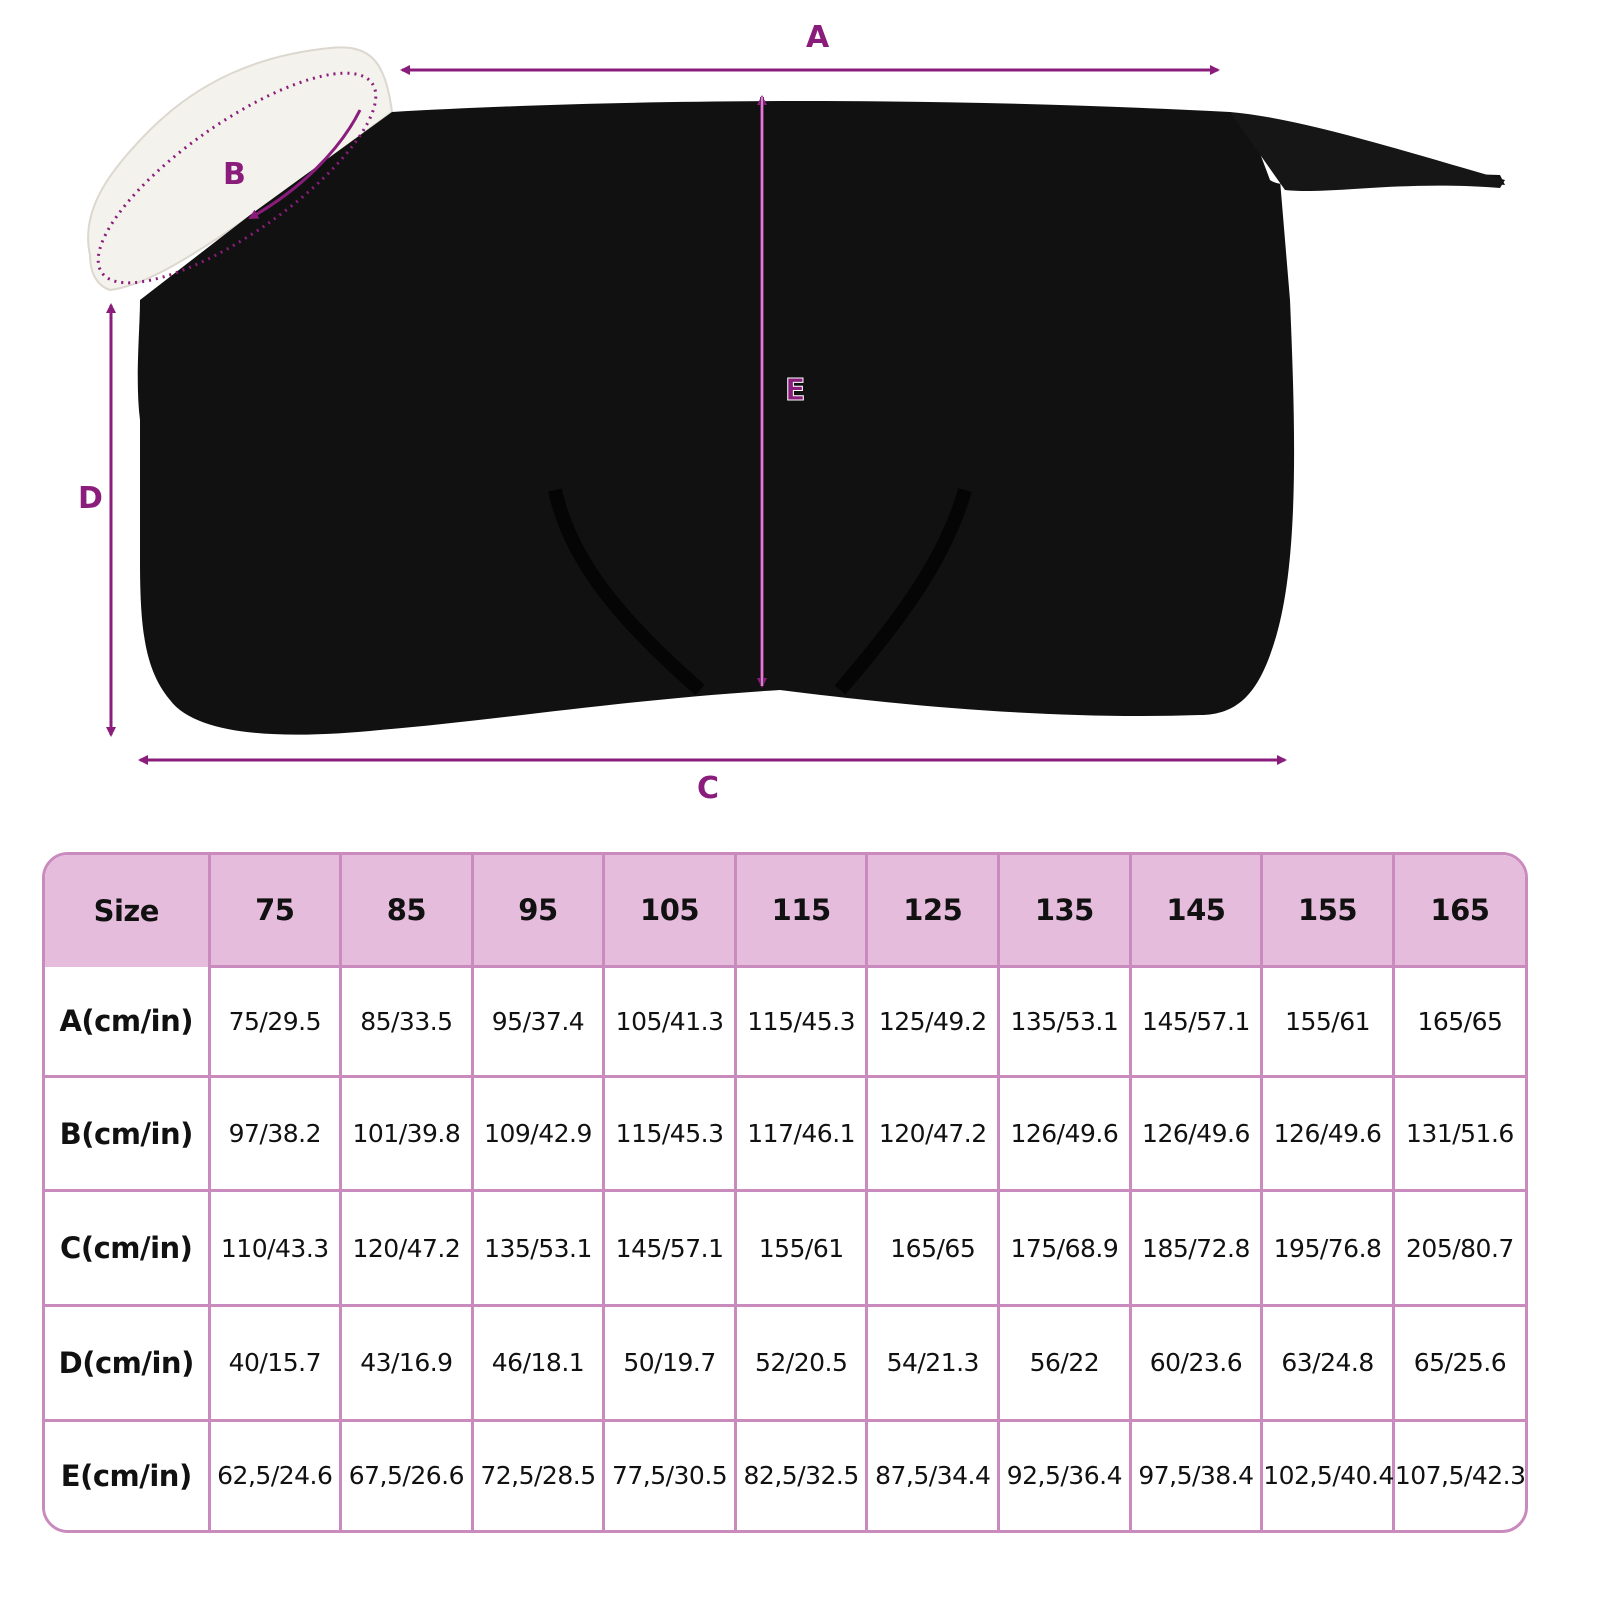  I want to click on table-cell: 125/49.2, so click(933, 1021).